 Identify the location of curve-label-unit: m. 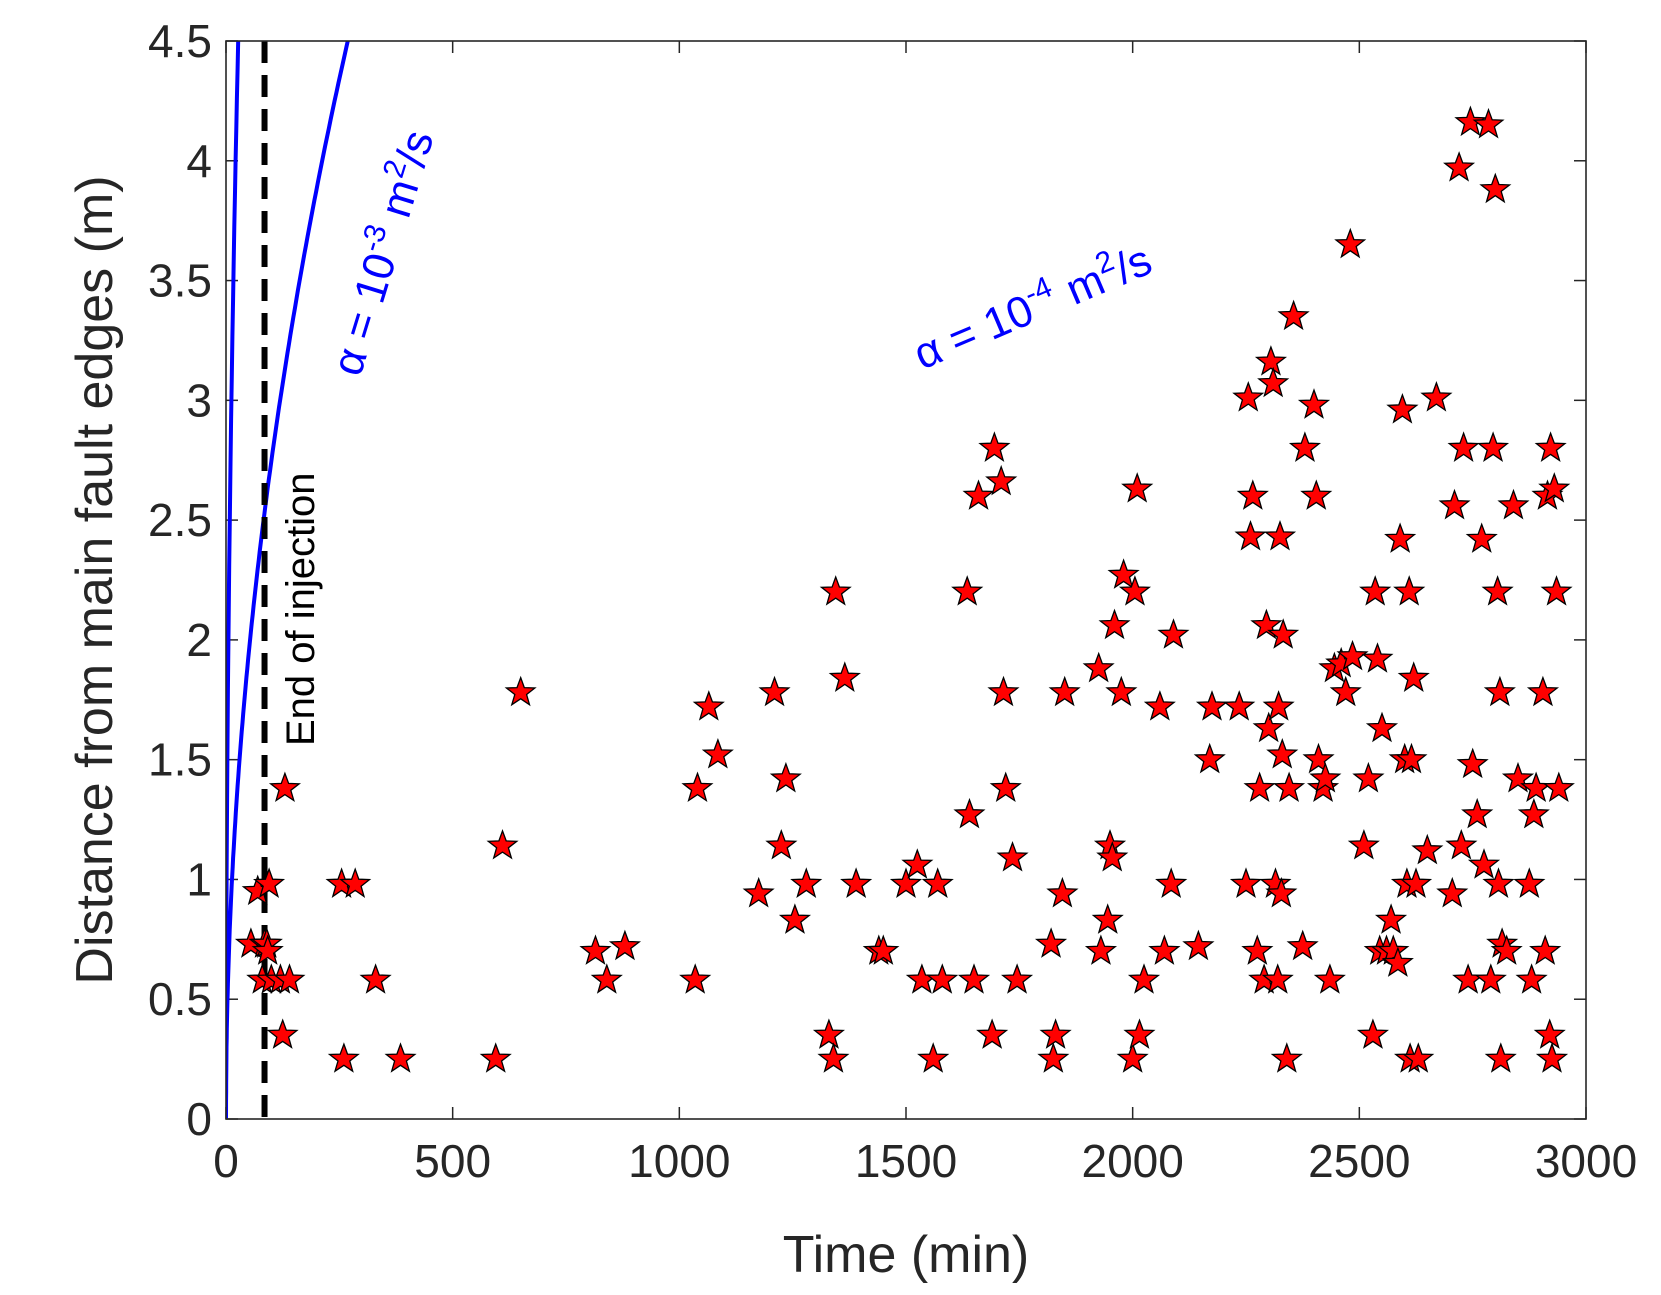
(400, 198).